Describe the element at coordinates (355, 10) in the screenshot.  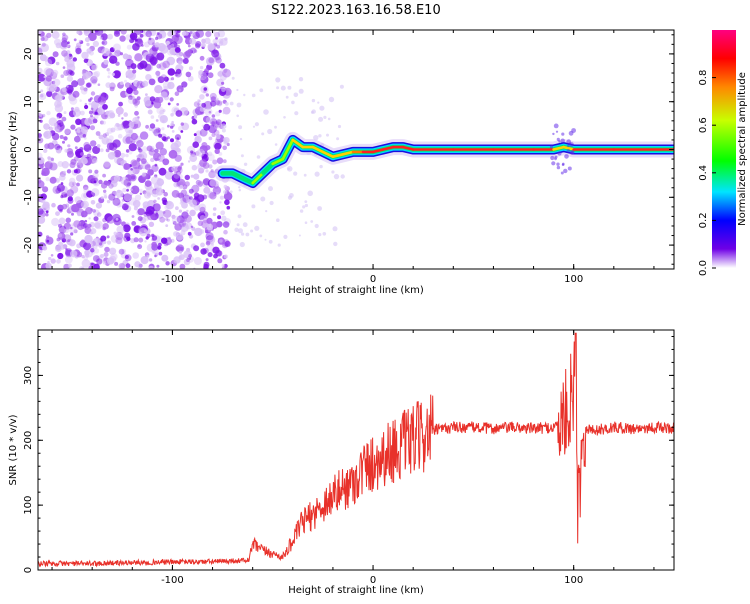
I see `figure-title: S122.2023.163.16.58.E10` at that location.